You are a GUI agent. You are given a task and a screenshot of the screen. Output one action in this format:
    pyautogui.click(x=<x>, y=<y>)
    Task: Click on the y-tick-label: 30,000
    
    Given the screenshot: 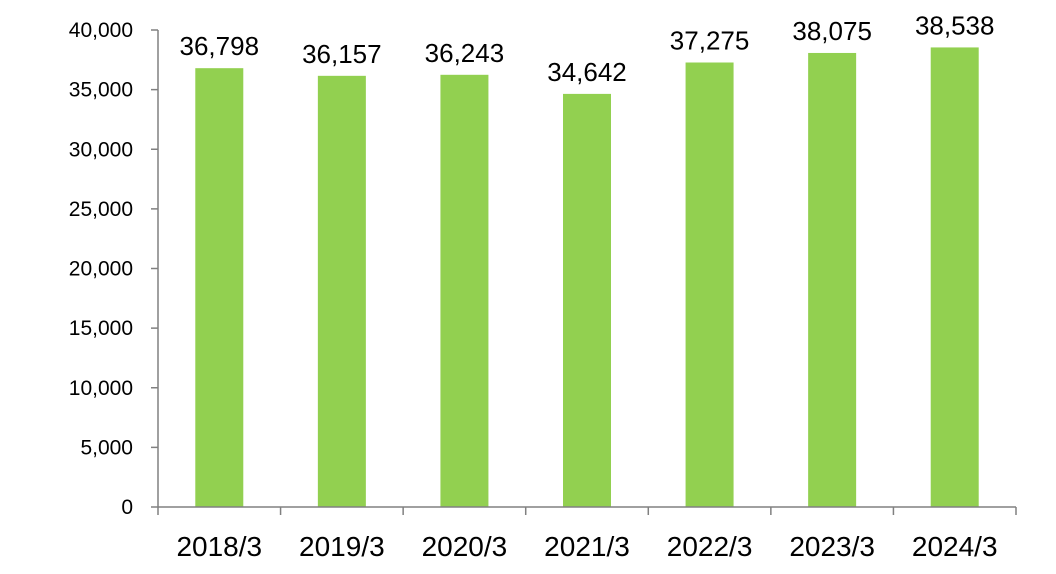 What is the action you would take?
    pyautogui.click(x=101, y=149)
    